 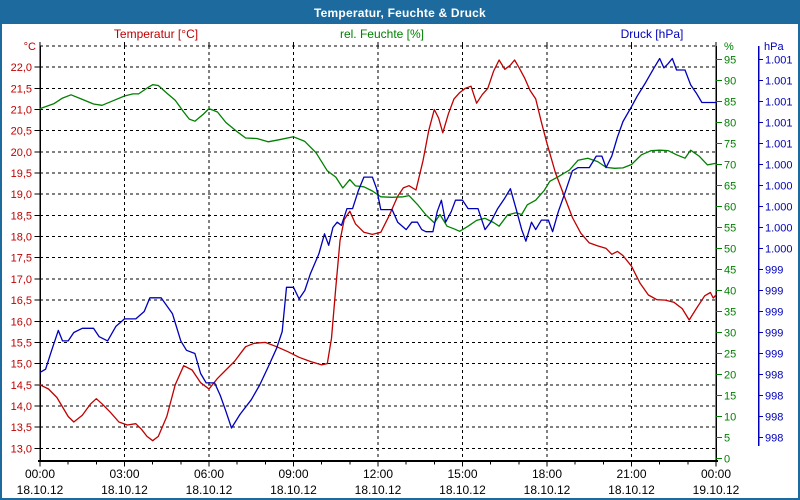 What do you see at coordinates (727, 460) in the screenshot?
I see `humidity-tick-label: 0` at bounding box center [727, 460].